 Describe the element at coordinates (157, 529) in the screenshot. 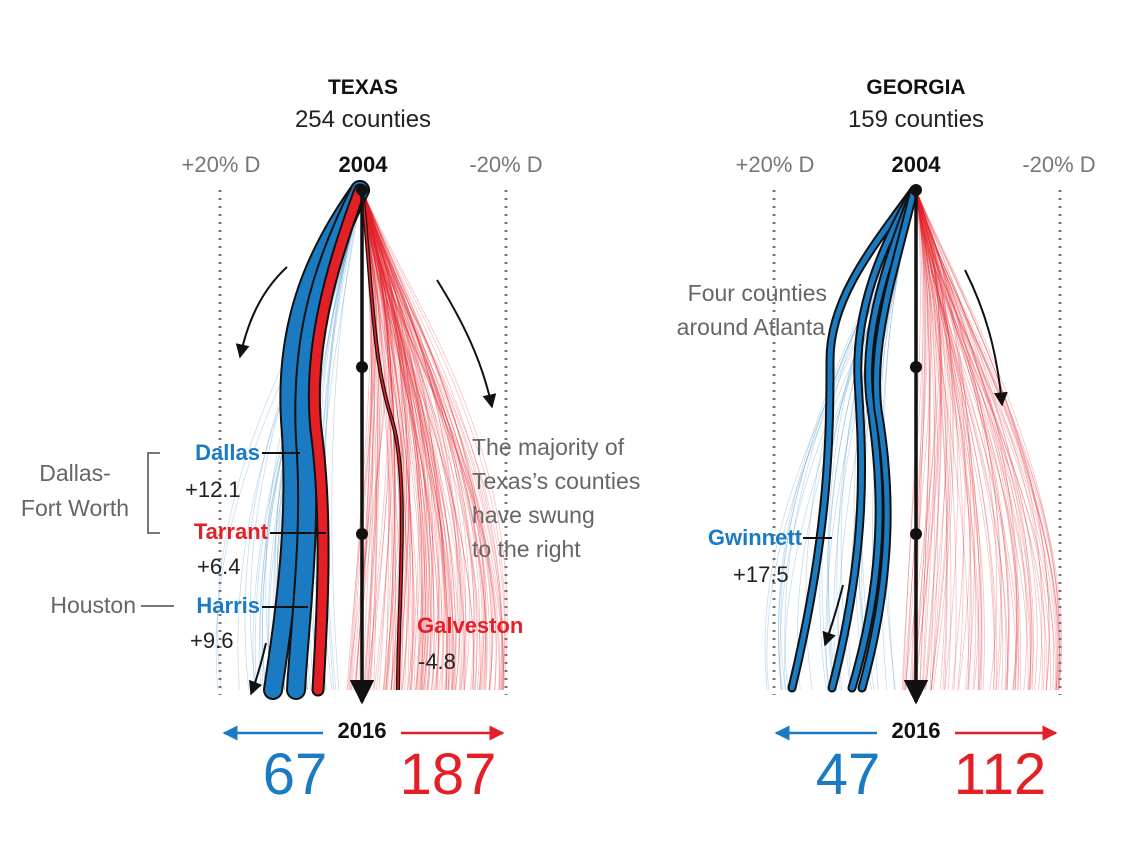

I see `metro-bracket` at that location.